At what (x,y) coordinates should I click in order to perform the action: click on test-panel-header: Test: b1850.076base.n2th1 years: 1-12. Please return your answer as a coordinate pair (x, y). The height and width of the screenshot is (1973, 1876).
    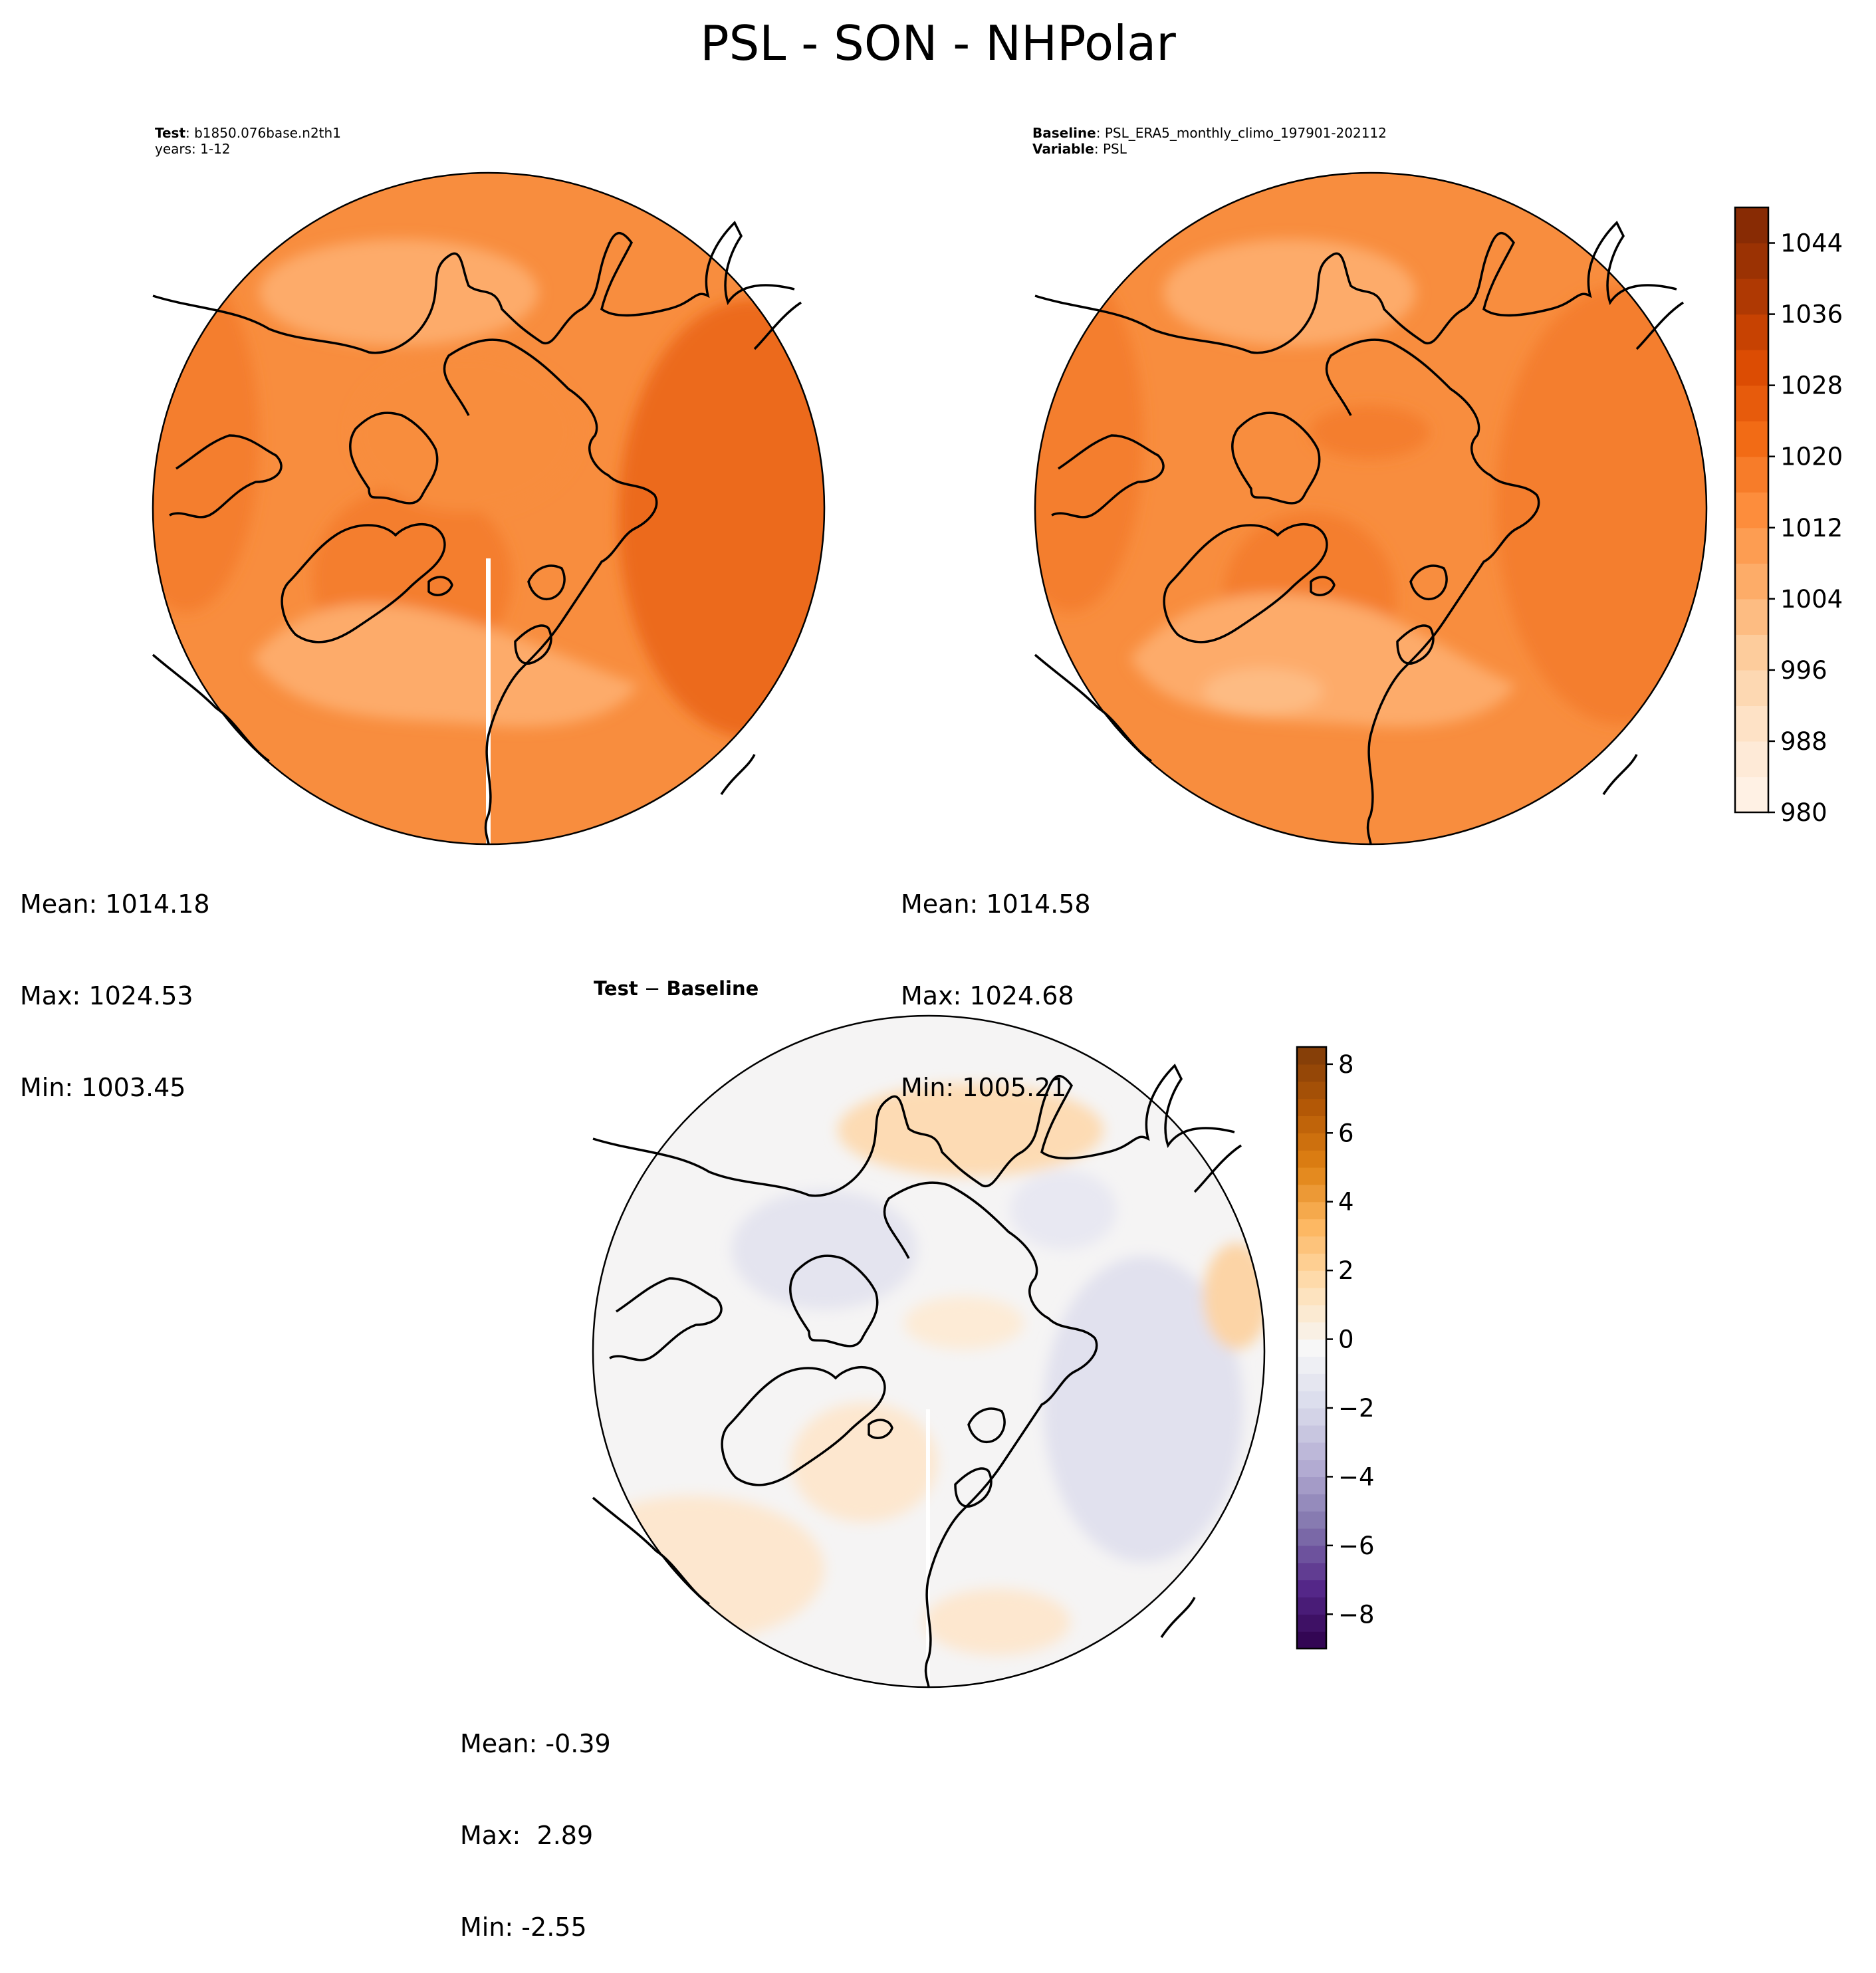
    Looking at the image, I should click on (248, 141).